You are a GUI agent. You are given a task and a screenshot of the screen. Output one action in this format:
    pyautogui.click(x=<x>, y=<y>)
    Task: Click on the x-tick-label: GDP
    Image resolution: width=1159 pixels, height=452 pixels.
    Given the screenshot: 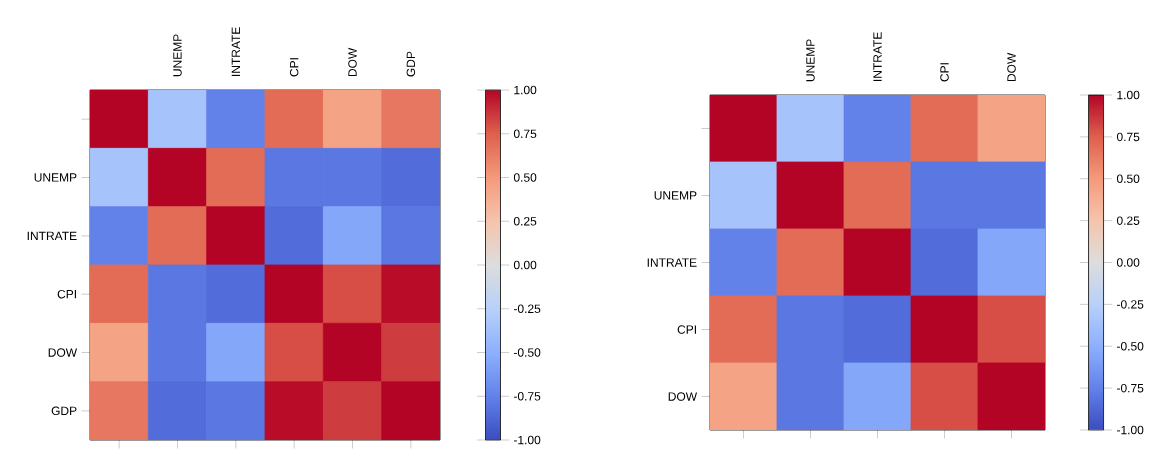 What is the action you would take?
    pyautogui.click(x=411, y=64)
    